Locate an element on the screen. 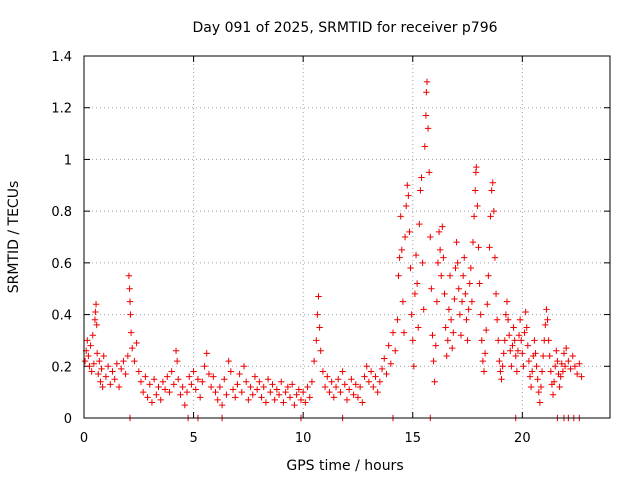  y-tick-label: 1 is located at coordinates (68, 160).